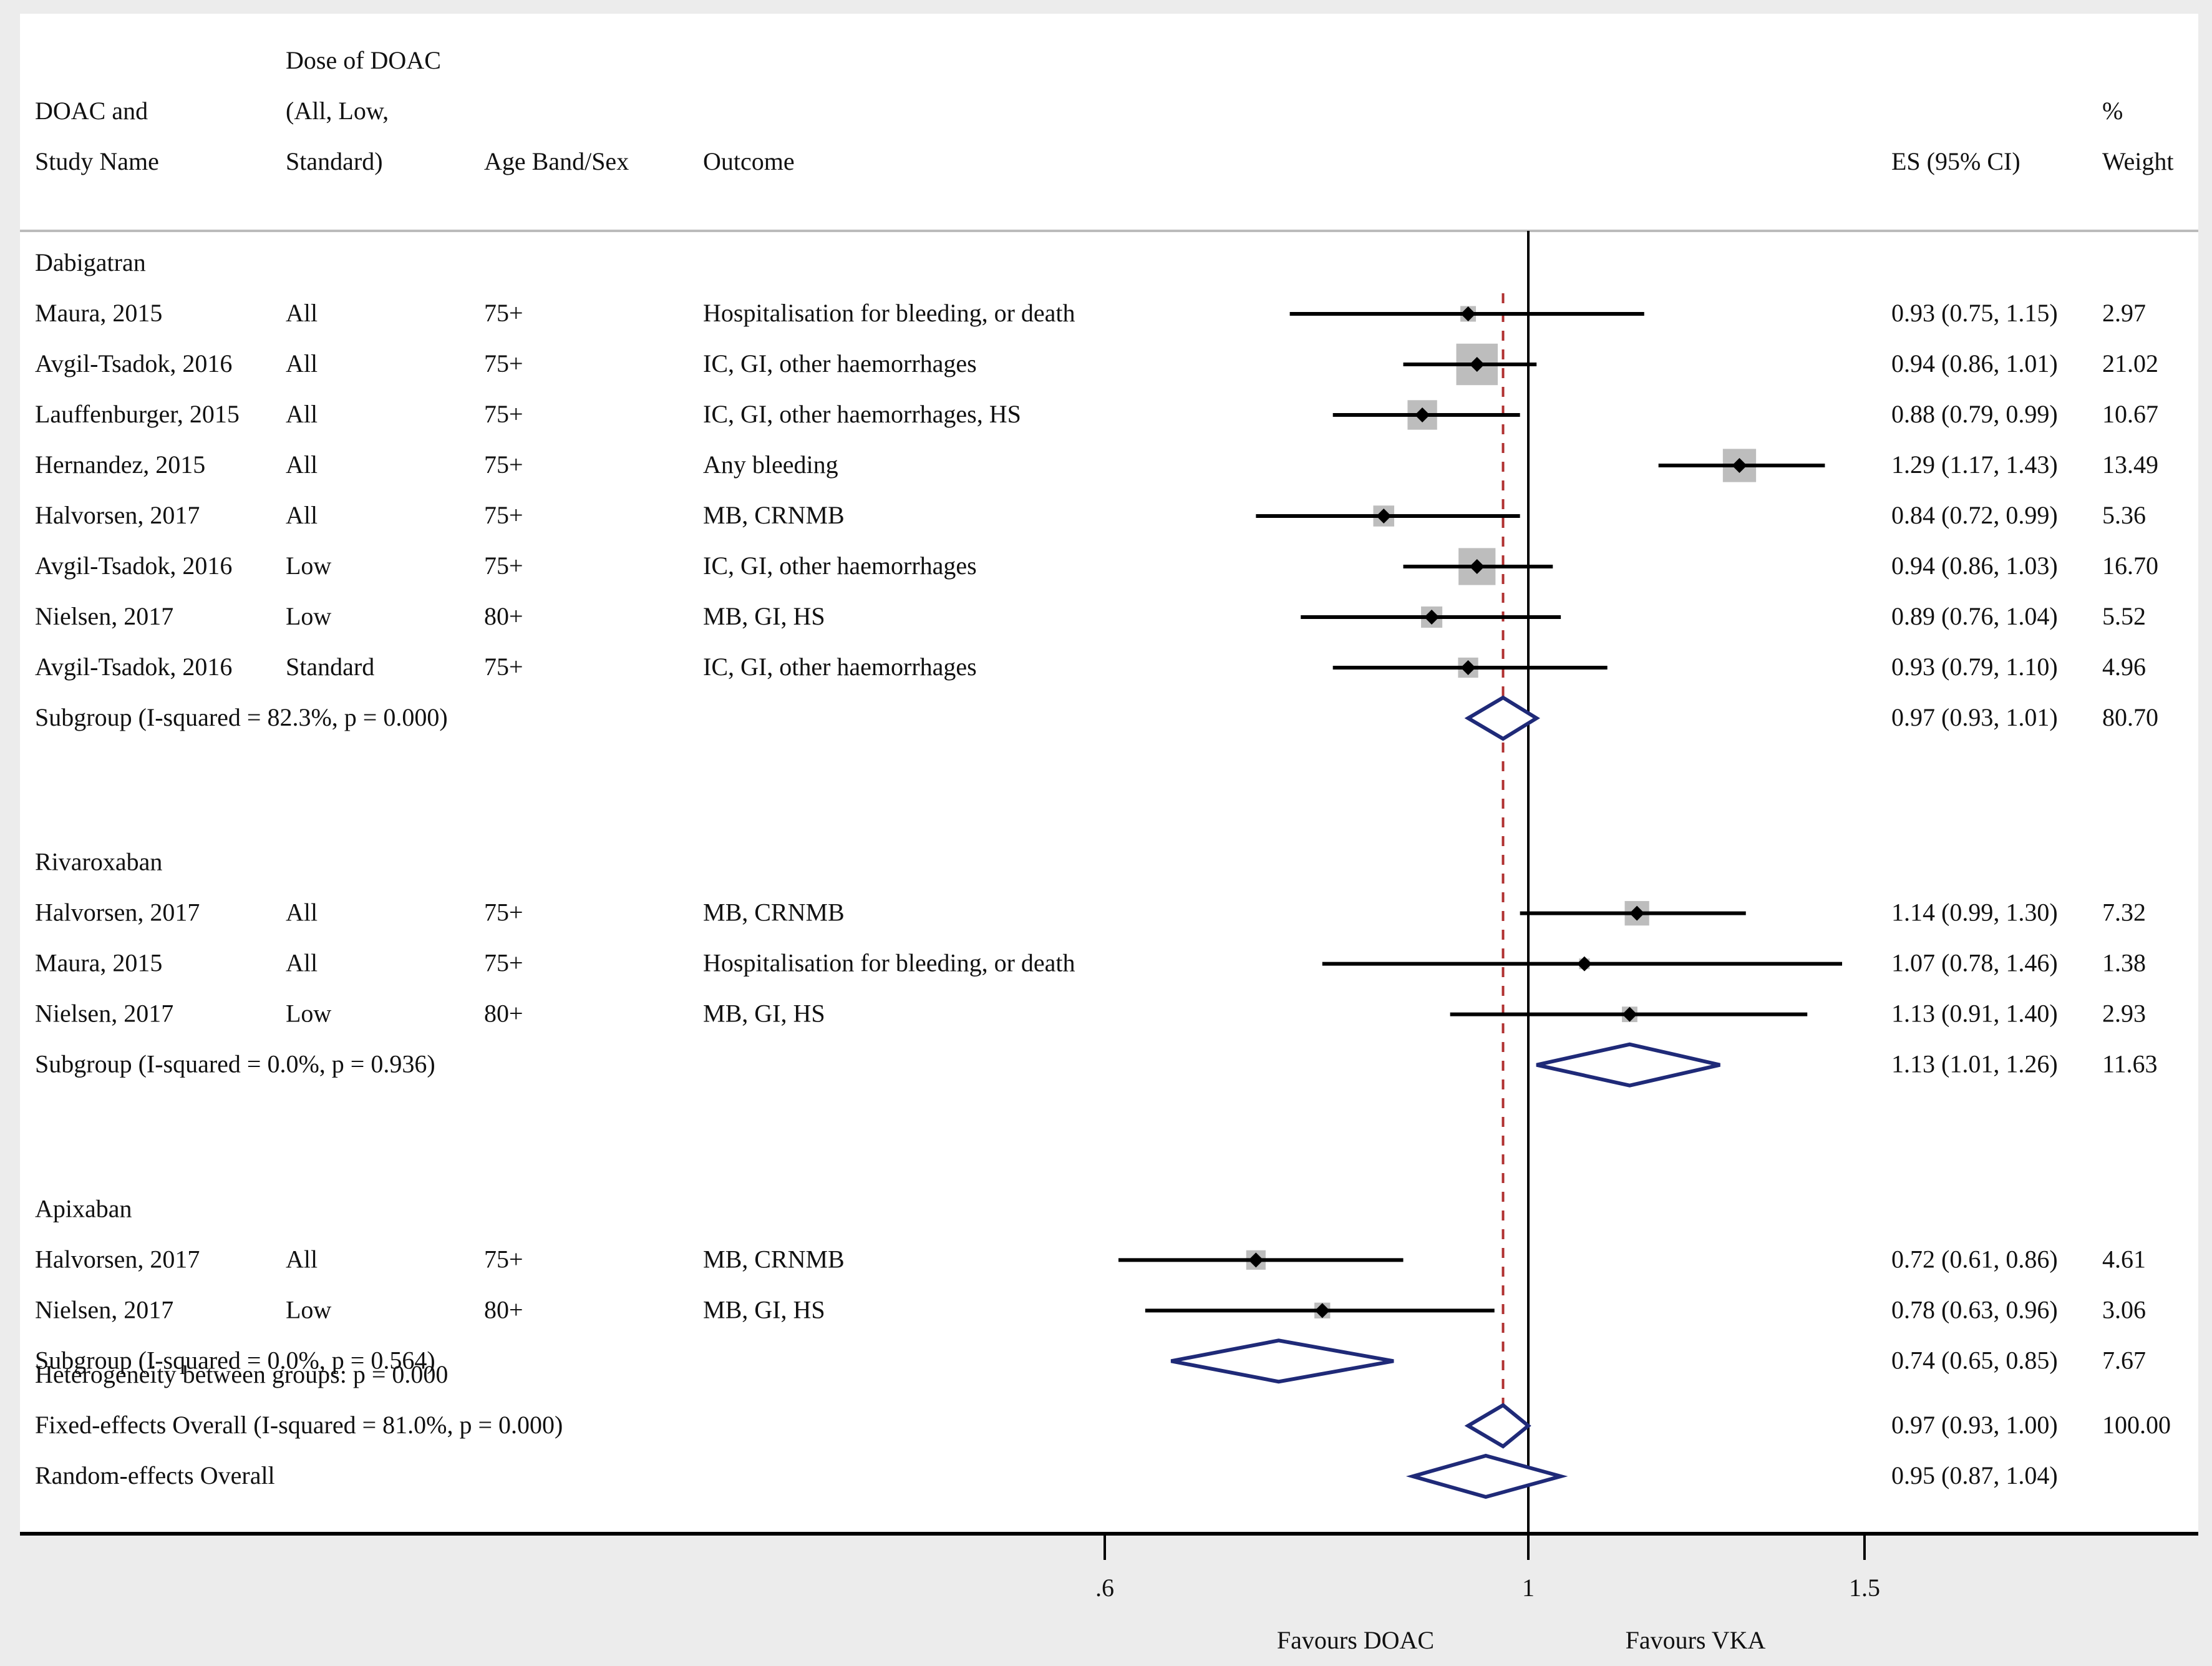  I want to click on study-es-ci: 0.89 (0.76, 1.04), so click(1974, 616).